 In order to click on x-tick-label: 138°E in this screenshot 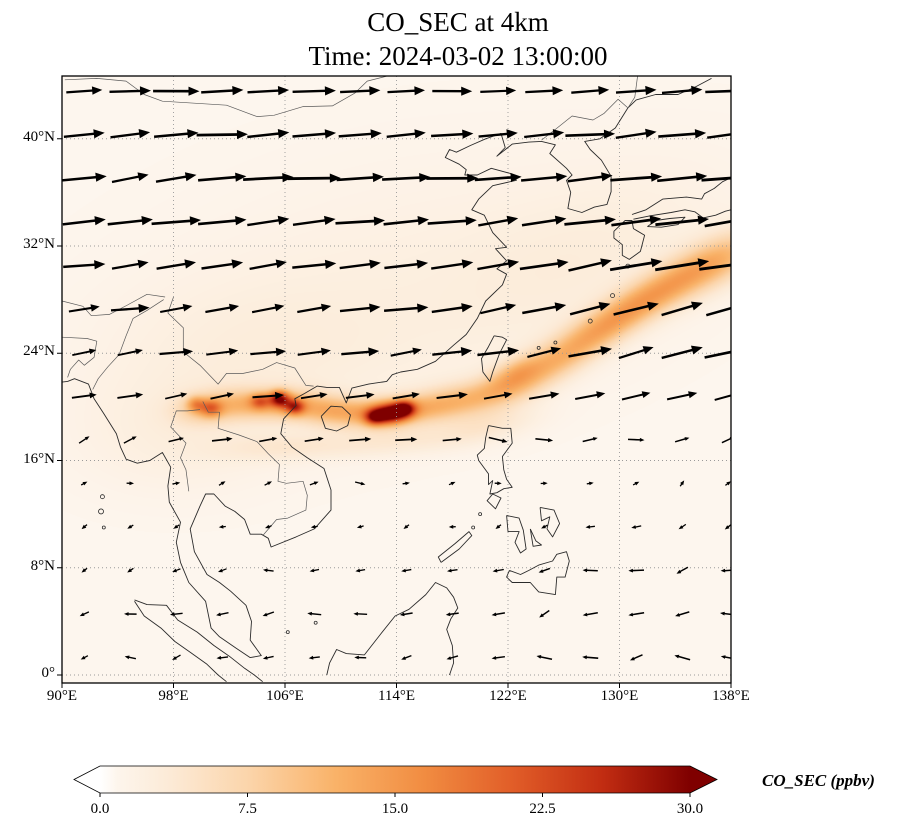, I will do `click(731, 696)`.